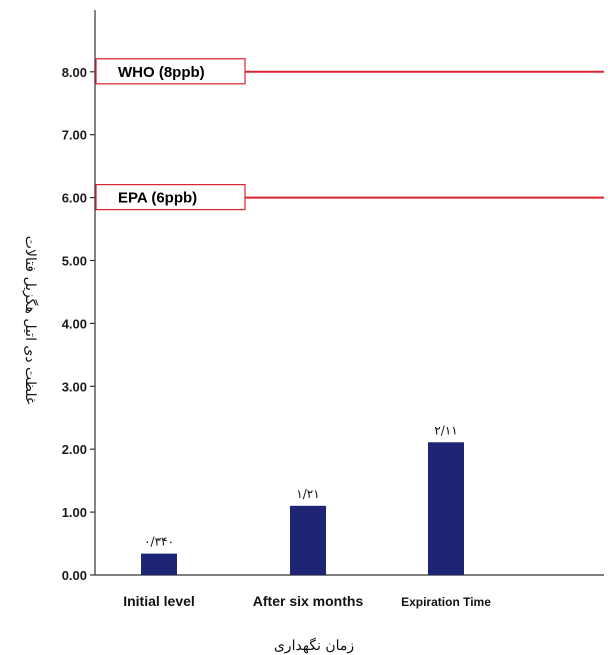 This screenshot has width=608, height=655. Describe the element at coordinates (74, 512) in the screenshot. I see `y-tick-label: 1.00` at that location.